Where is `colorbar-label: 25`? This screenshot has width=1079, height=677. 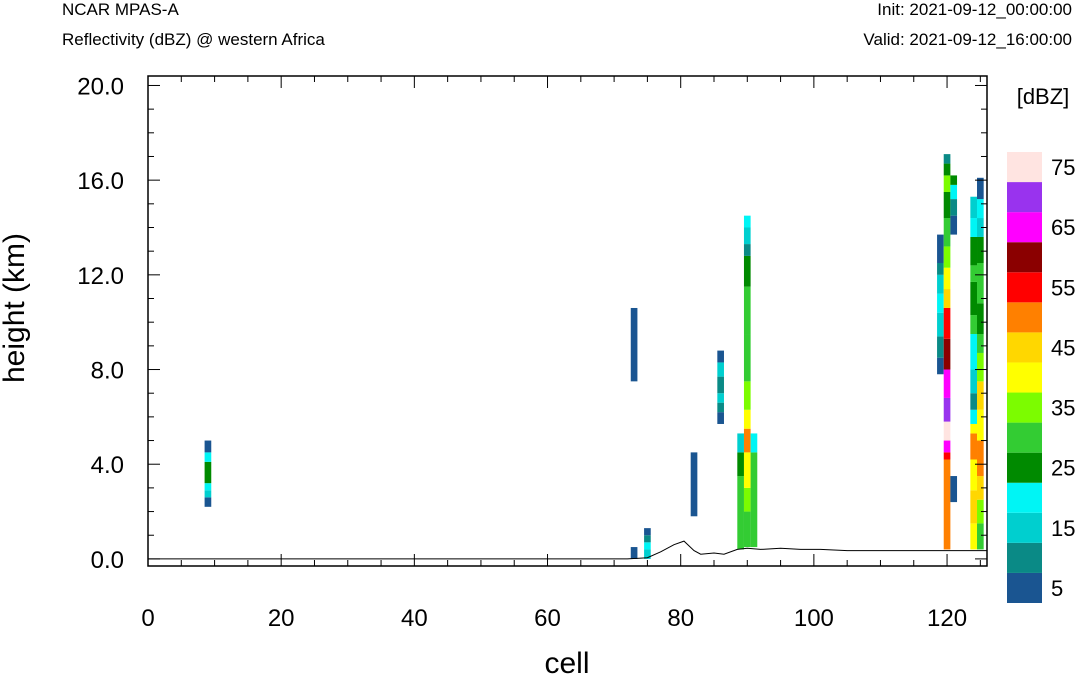 colorbar-label: 25 is located at coordinates (1063, 468).